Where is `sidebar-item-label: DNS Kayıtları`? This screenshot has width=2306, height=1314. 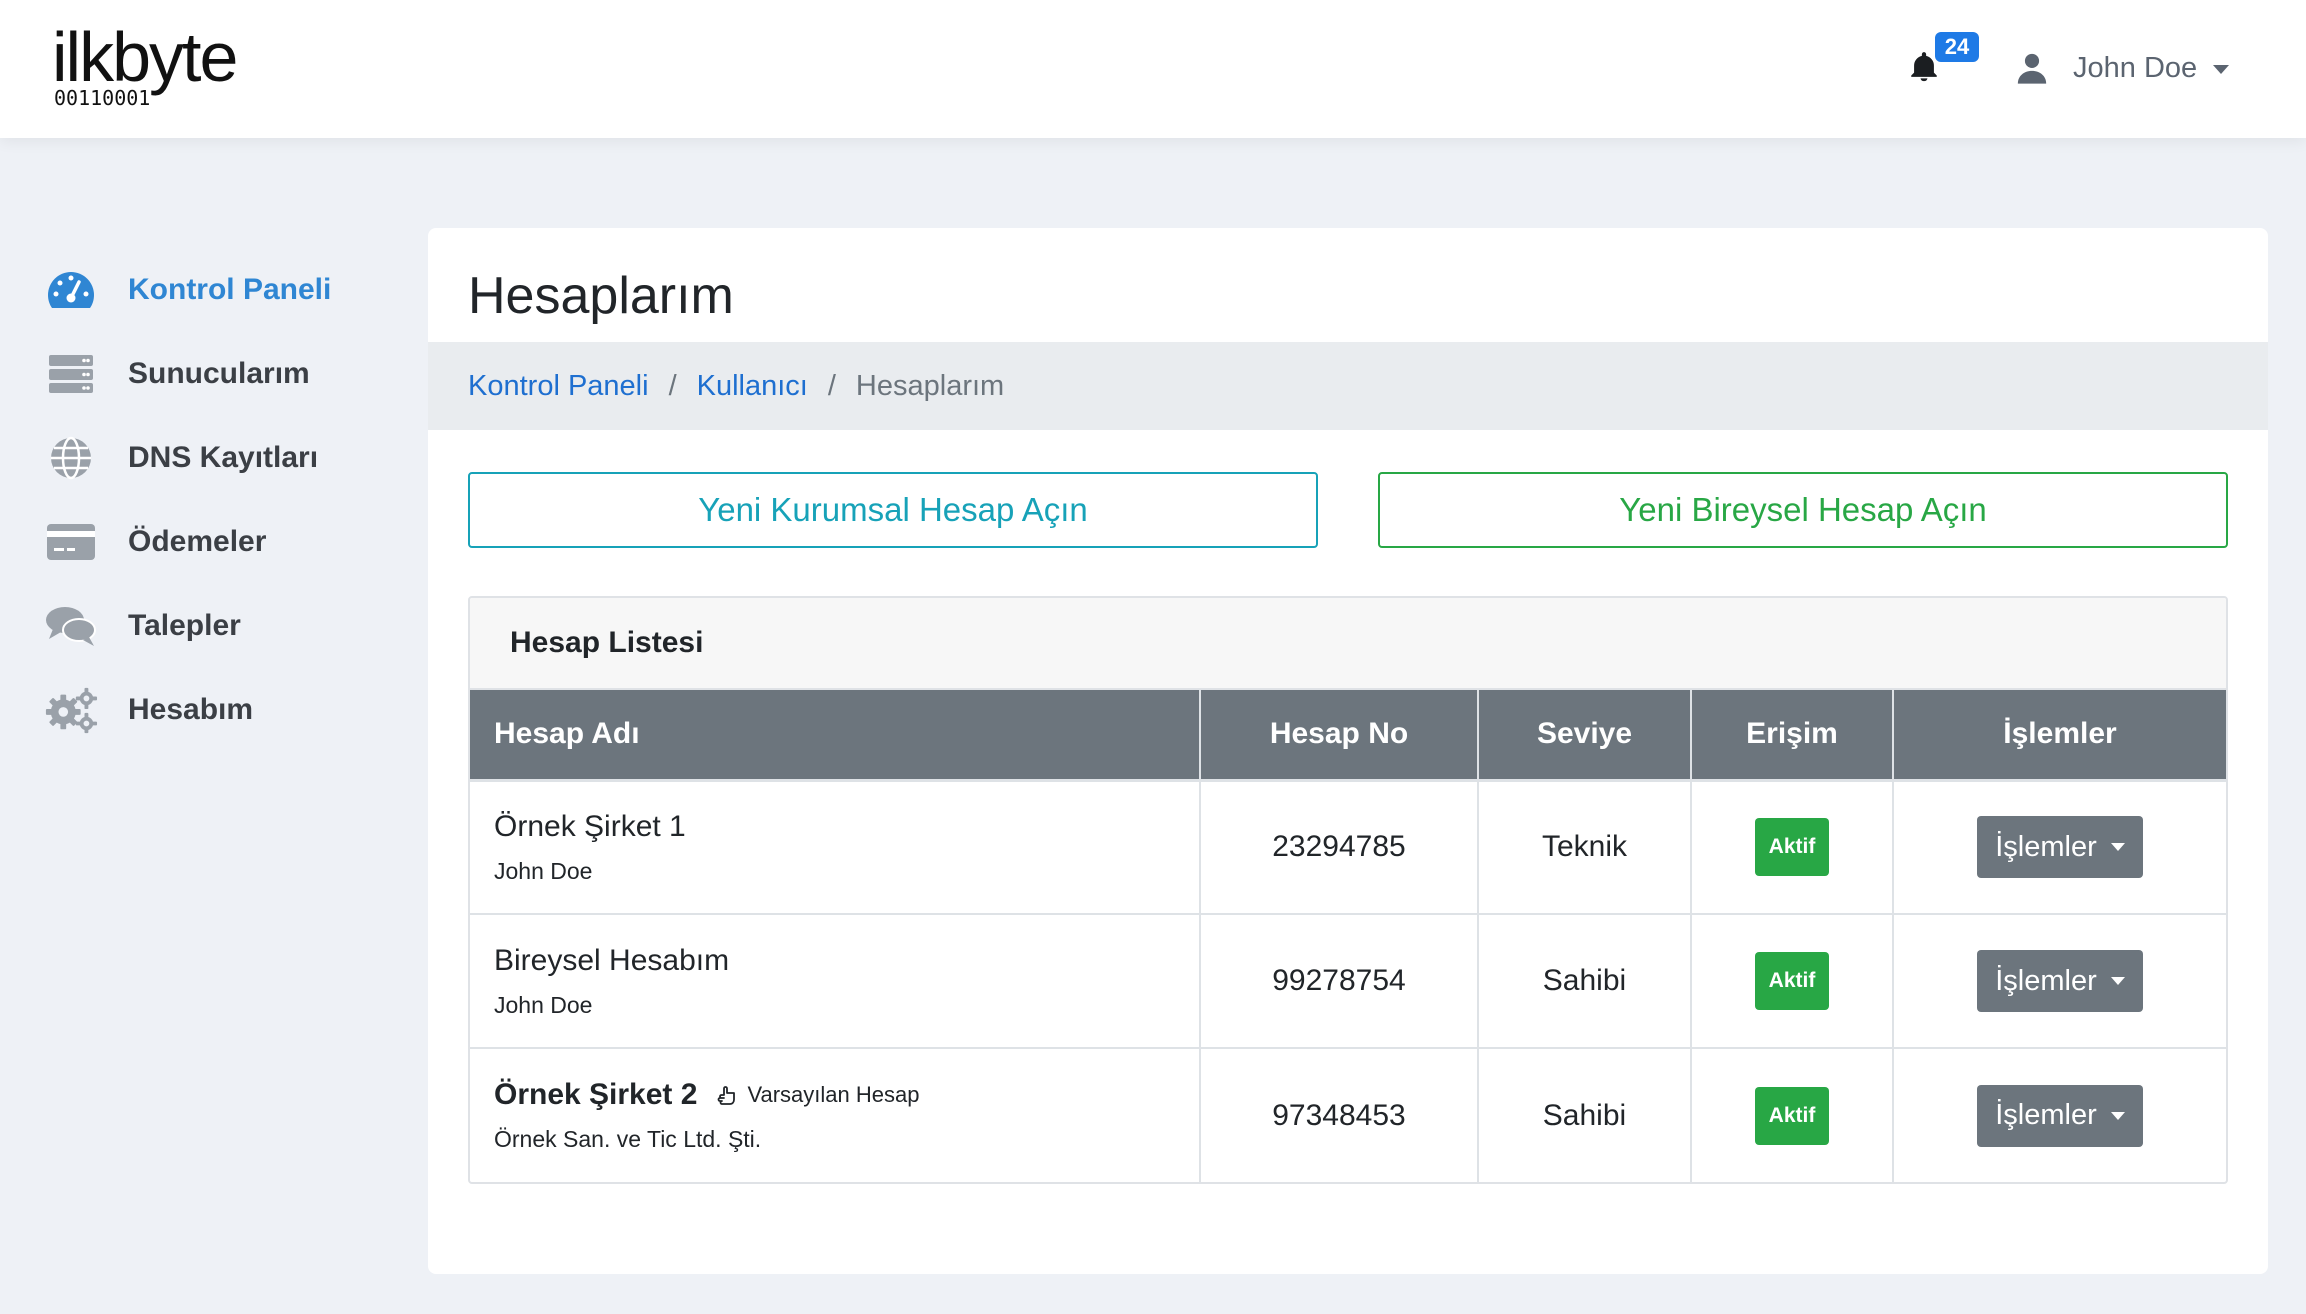 sidebar-item-label: DNS Kayıtları is located at coordinates (223, 457).